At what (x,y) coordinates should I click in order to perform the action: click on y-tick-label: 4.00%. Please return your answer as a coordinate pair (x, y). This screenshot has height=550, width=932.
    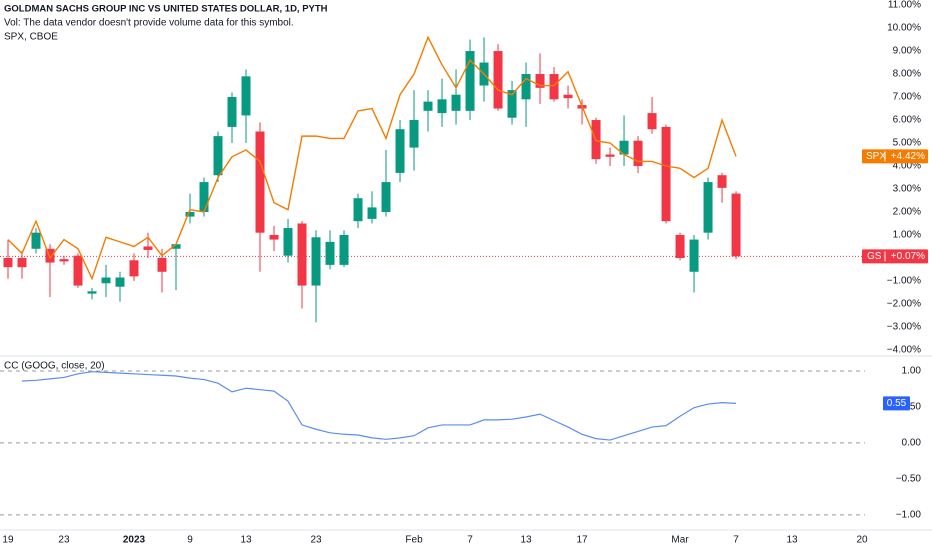
    Looking at the image, I should click on (907, 166).